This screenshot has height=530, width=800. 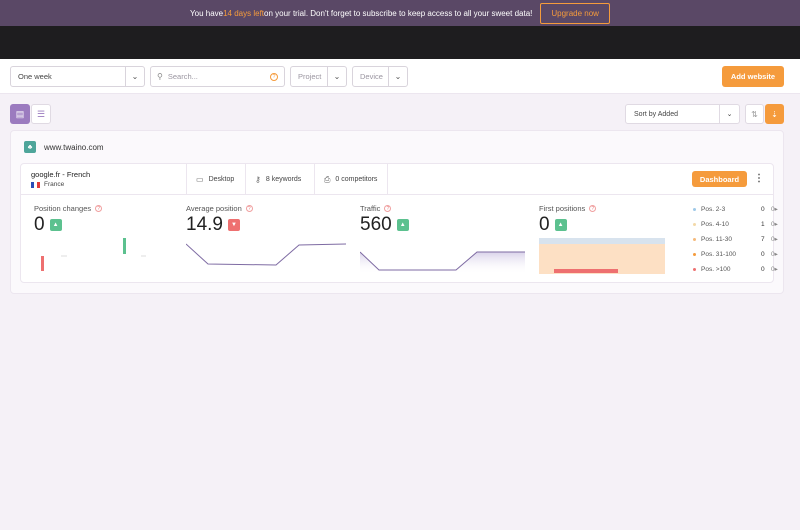 What do you see at coordinates (310, 76) in the screenshot?
I see `project-placeholder: Project` at bounding box center [310, 76].